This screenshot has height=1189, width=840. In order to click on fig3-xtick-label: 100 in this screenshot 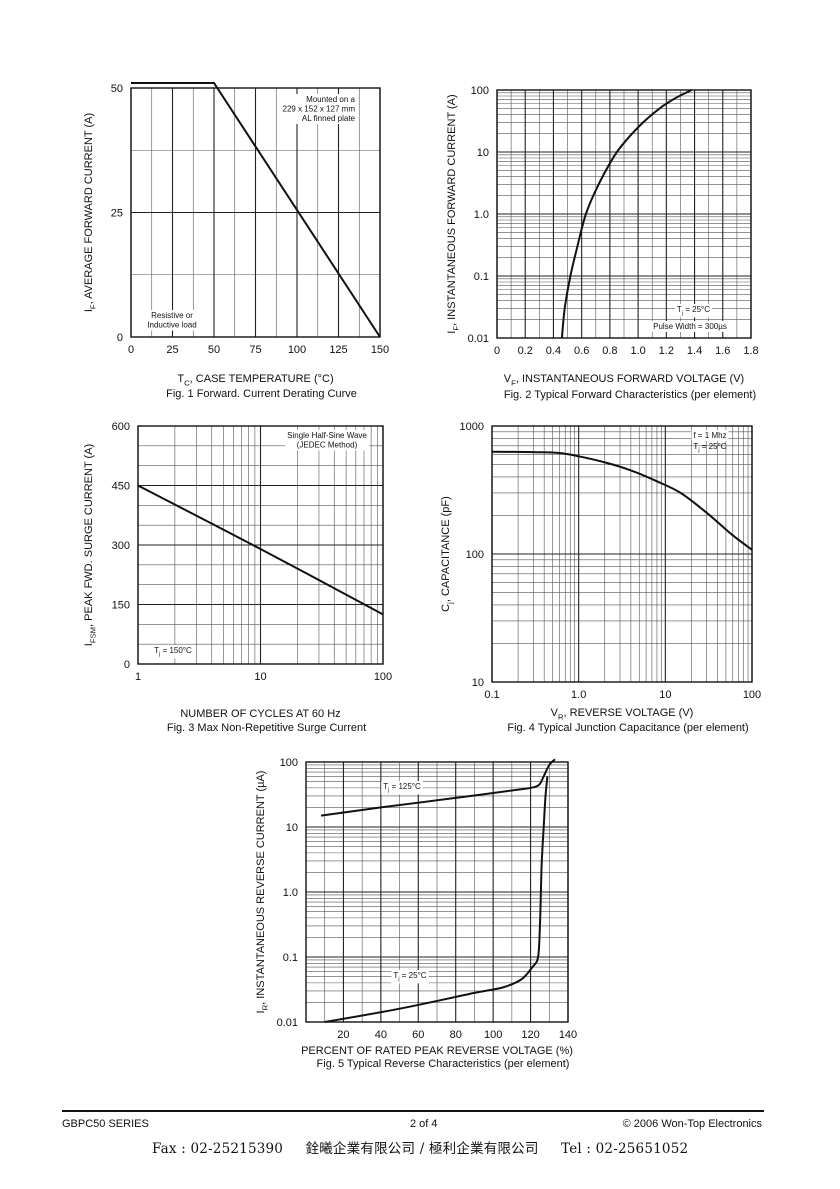, I will do `click(383, 677)`.